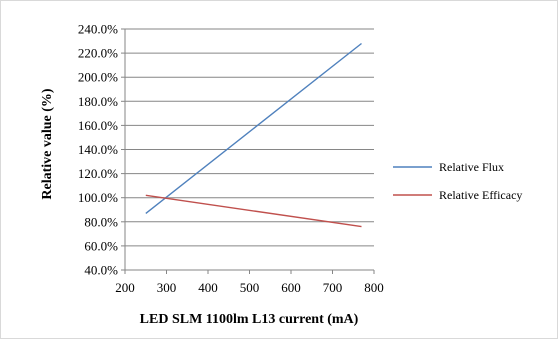 This screenshot has height=340, width=558. What do you see at coordinates (98, 125) in the screenshot?
I see `y-tick-label: 160.0%` at bounding box center [98, 125].